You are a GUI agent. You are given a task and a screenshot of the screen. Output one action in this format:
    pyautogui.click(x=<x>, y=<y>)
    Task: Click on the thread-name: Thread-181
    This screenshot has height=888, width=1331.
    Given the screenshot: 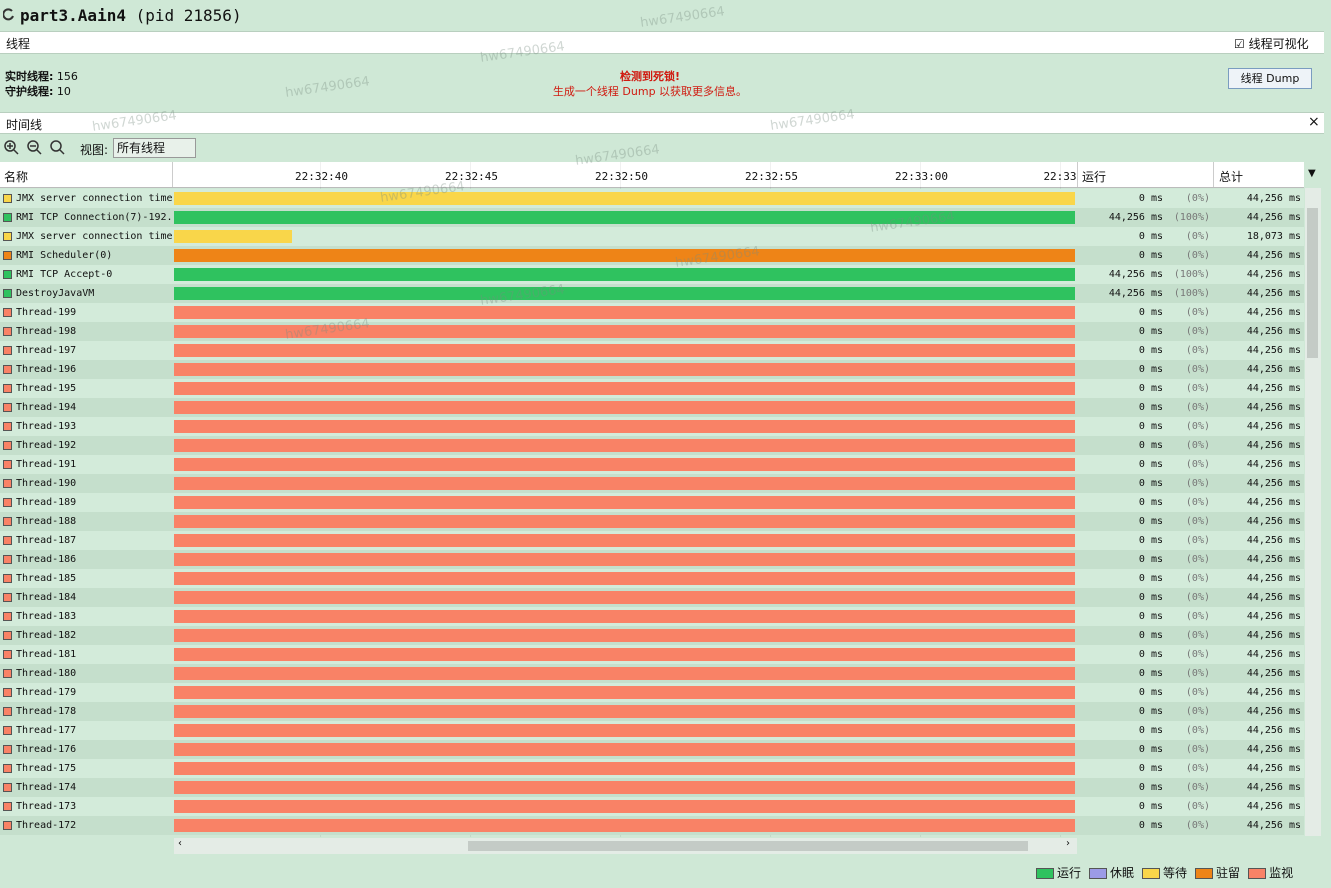 What is the action you would take?
    pyautogui.click(x=46, y=654)
    